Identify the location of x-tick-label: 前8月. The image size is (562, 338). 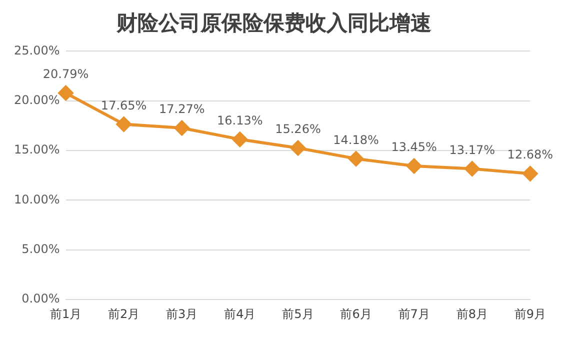
(472, 313).